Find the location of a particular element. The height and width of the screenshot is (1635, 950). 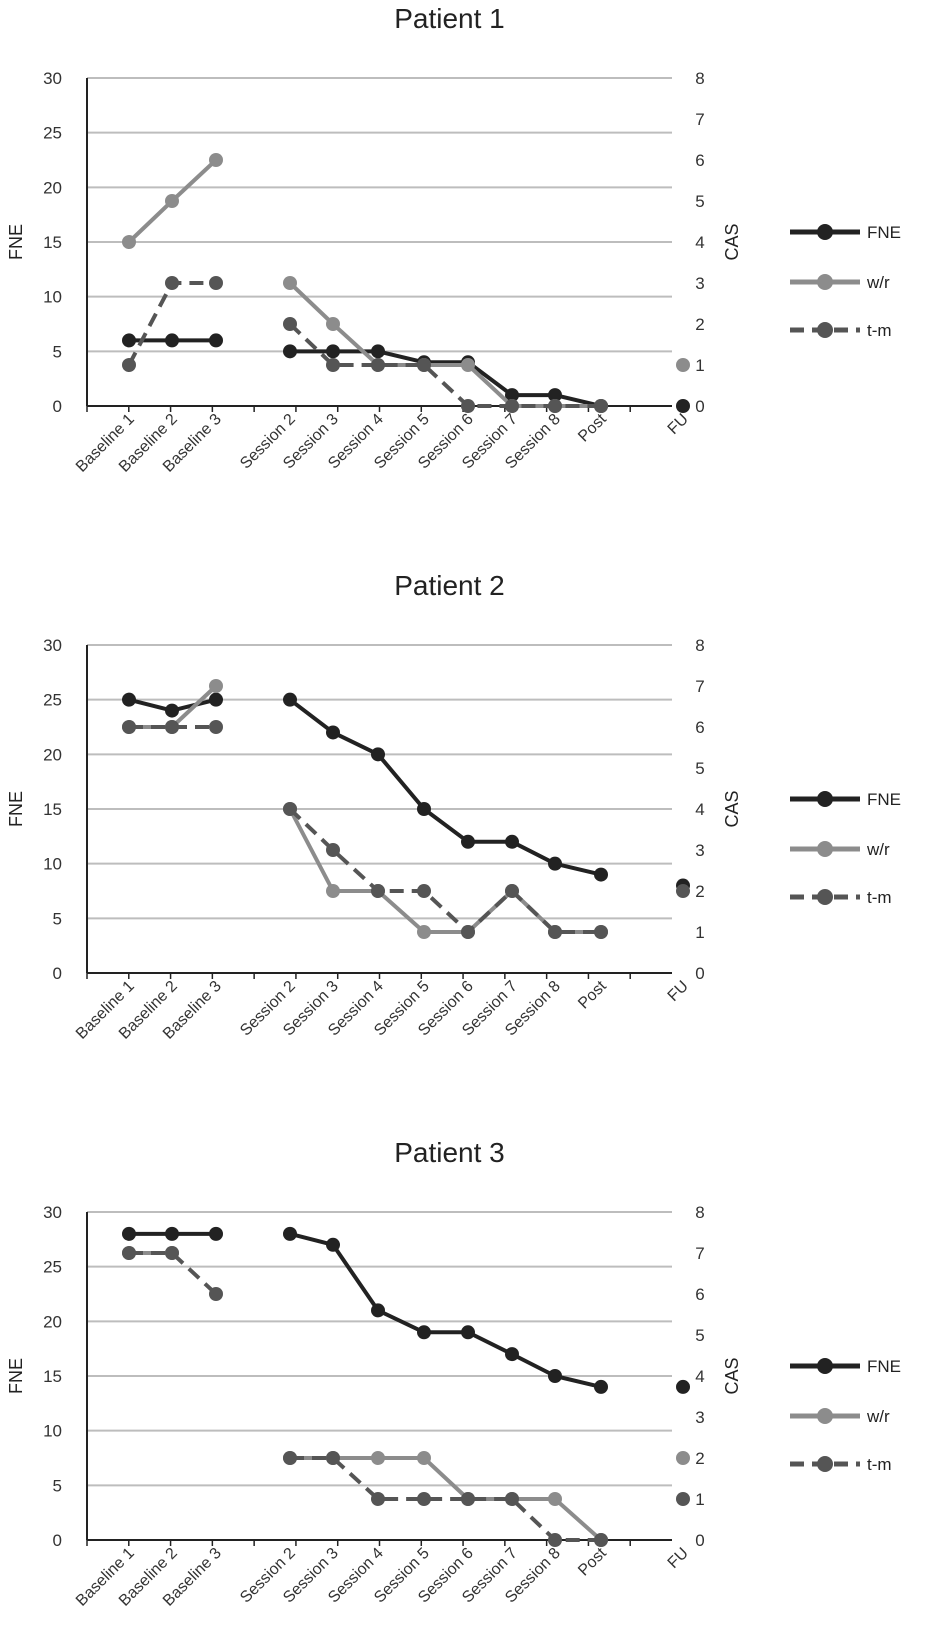

y2-tick-label: 1 is located at coordinates (699, 932).